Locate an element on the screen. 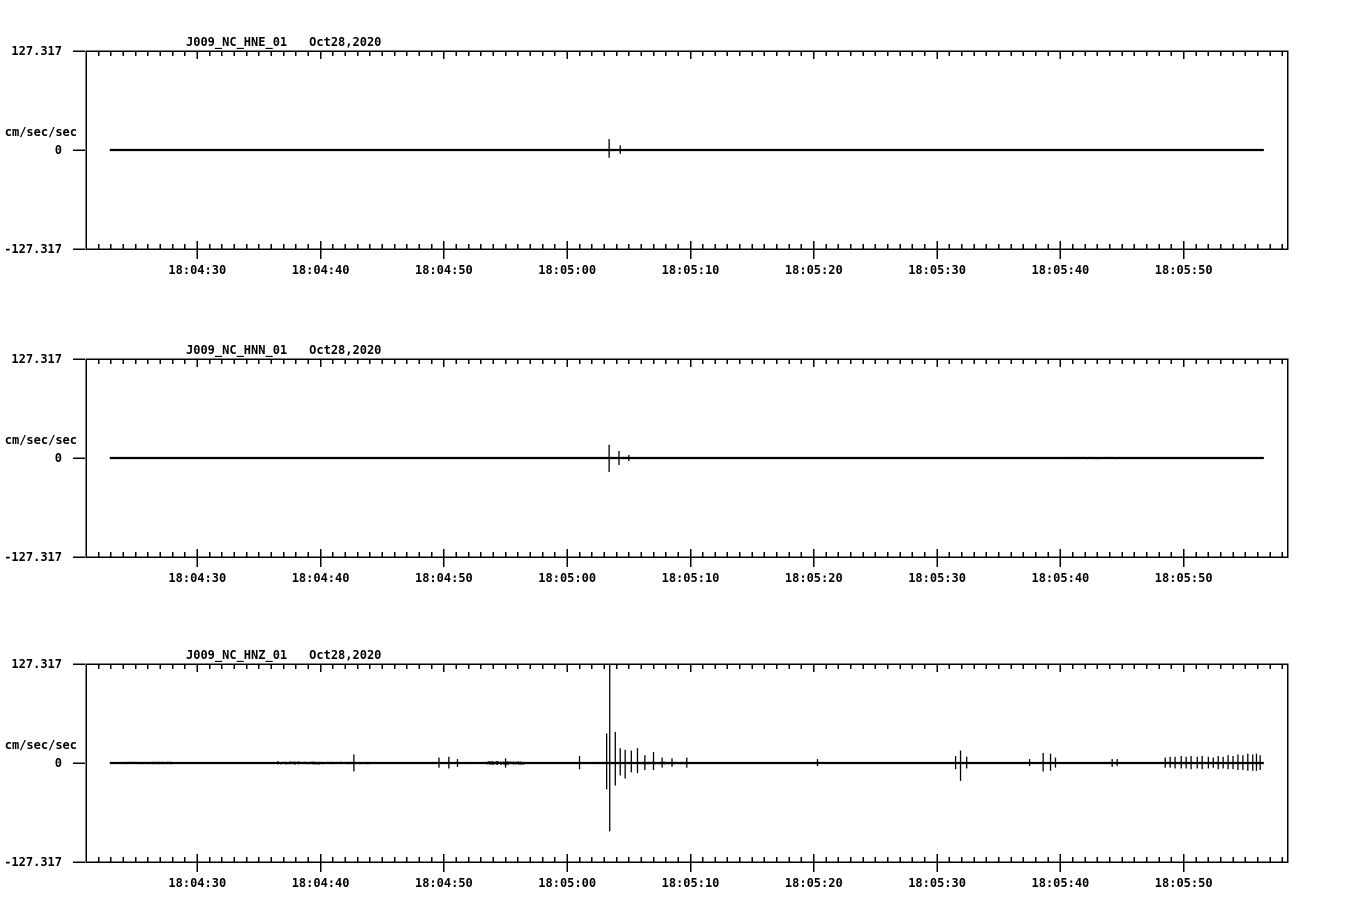  station-channel-label: J009_NC_HNZ_01 is located at coordinates (237, 655).